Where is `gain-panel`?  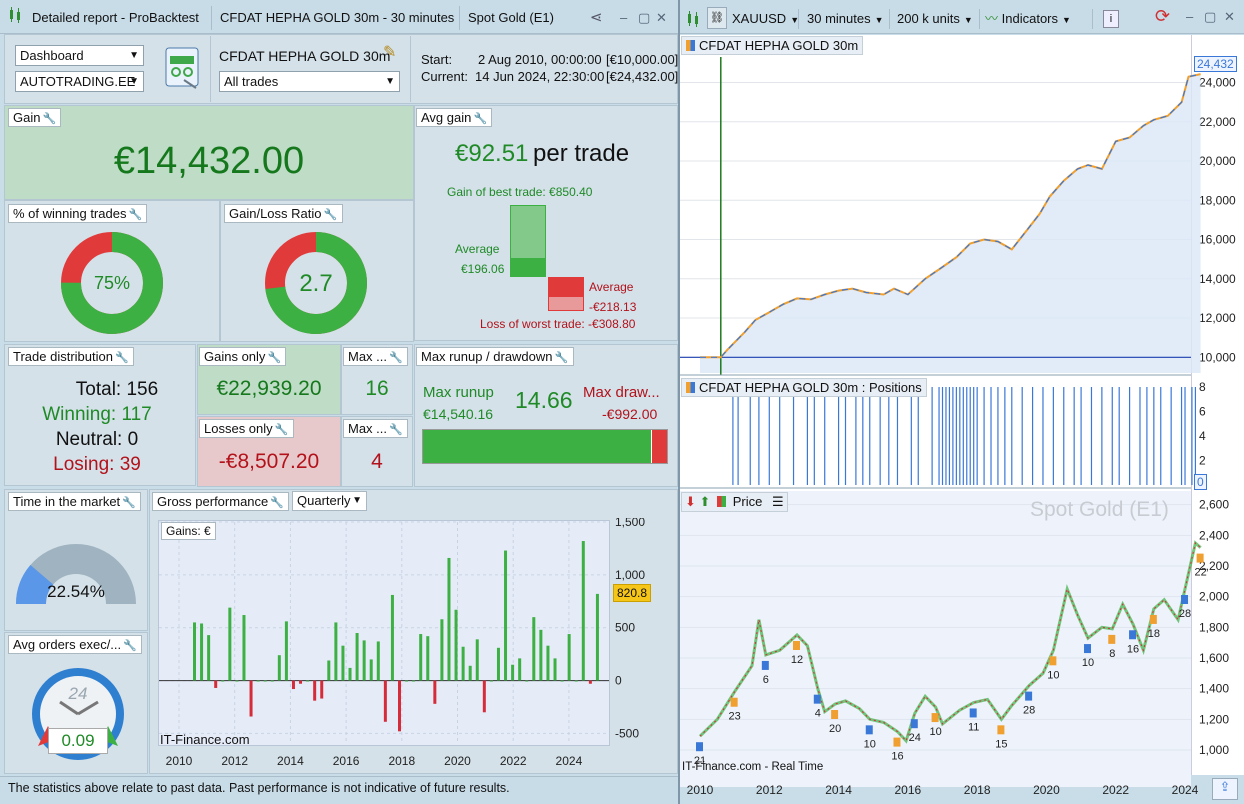 gain-panel is located at coordinates (209, 152).